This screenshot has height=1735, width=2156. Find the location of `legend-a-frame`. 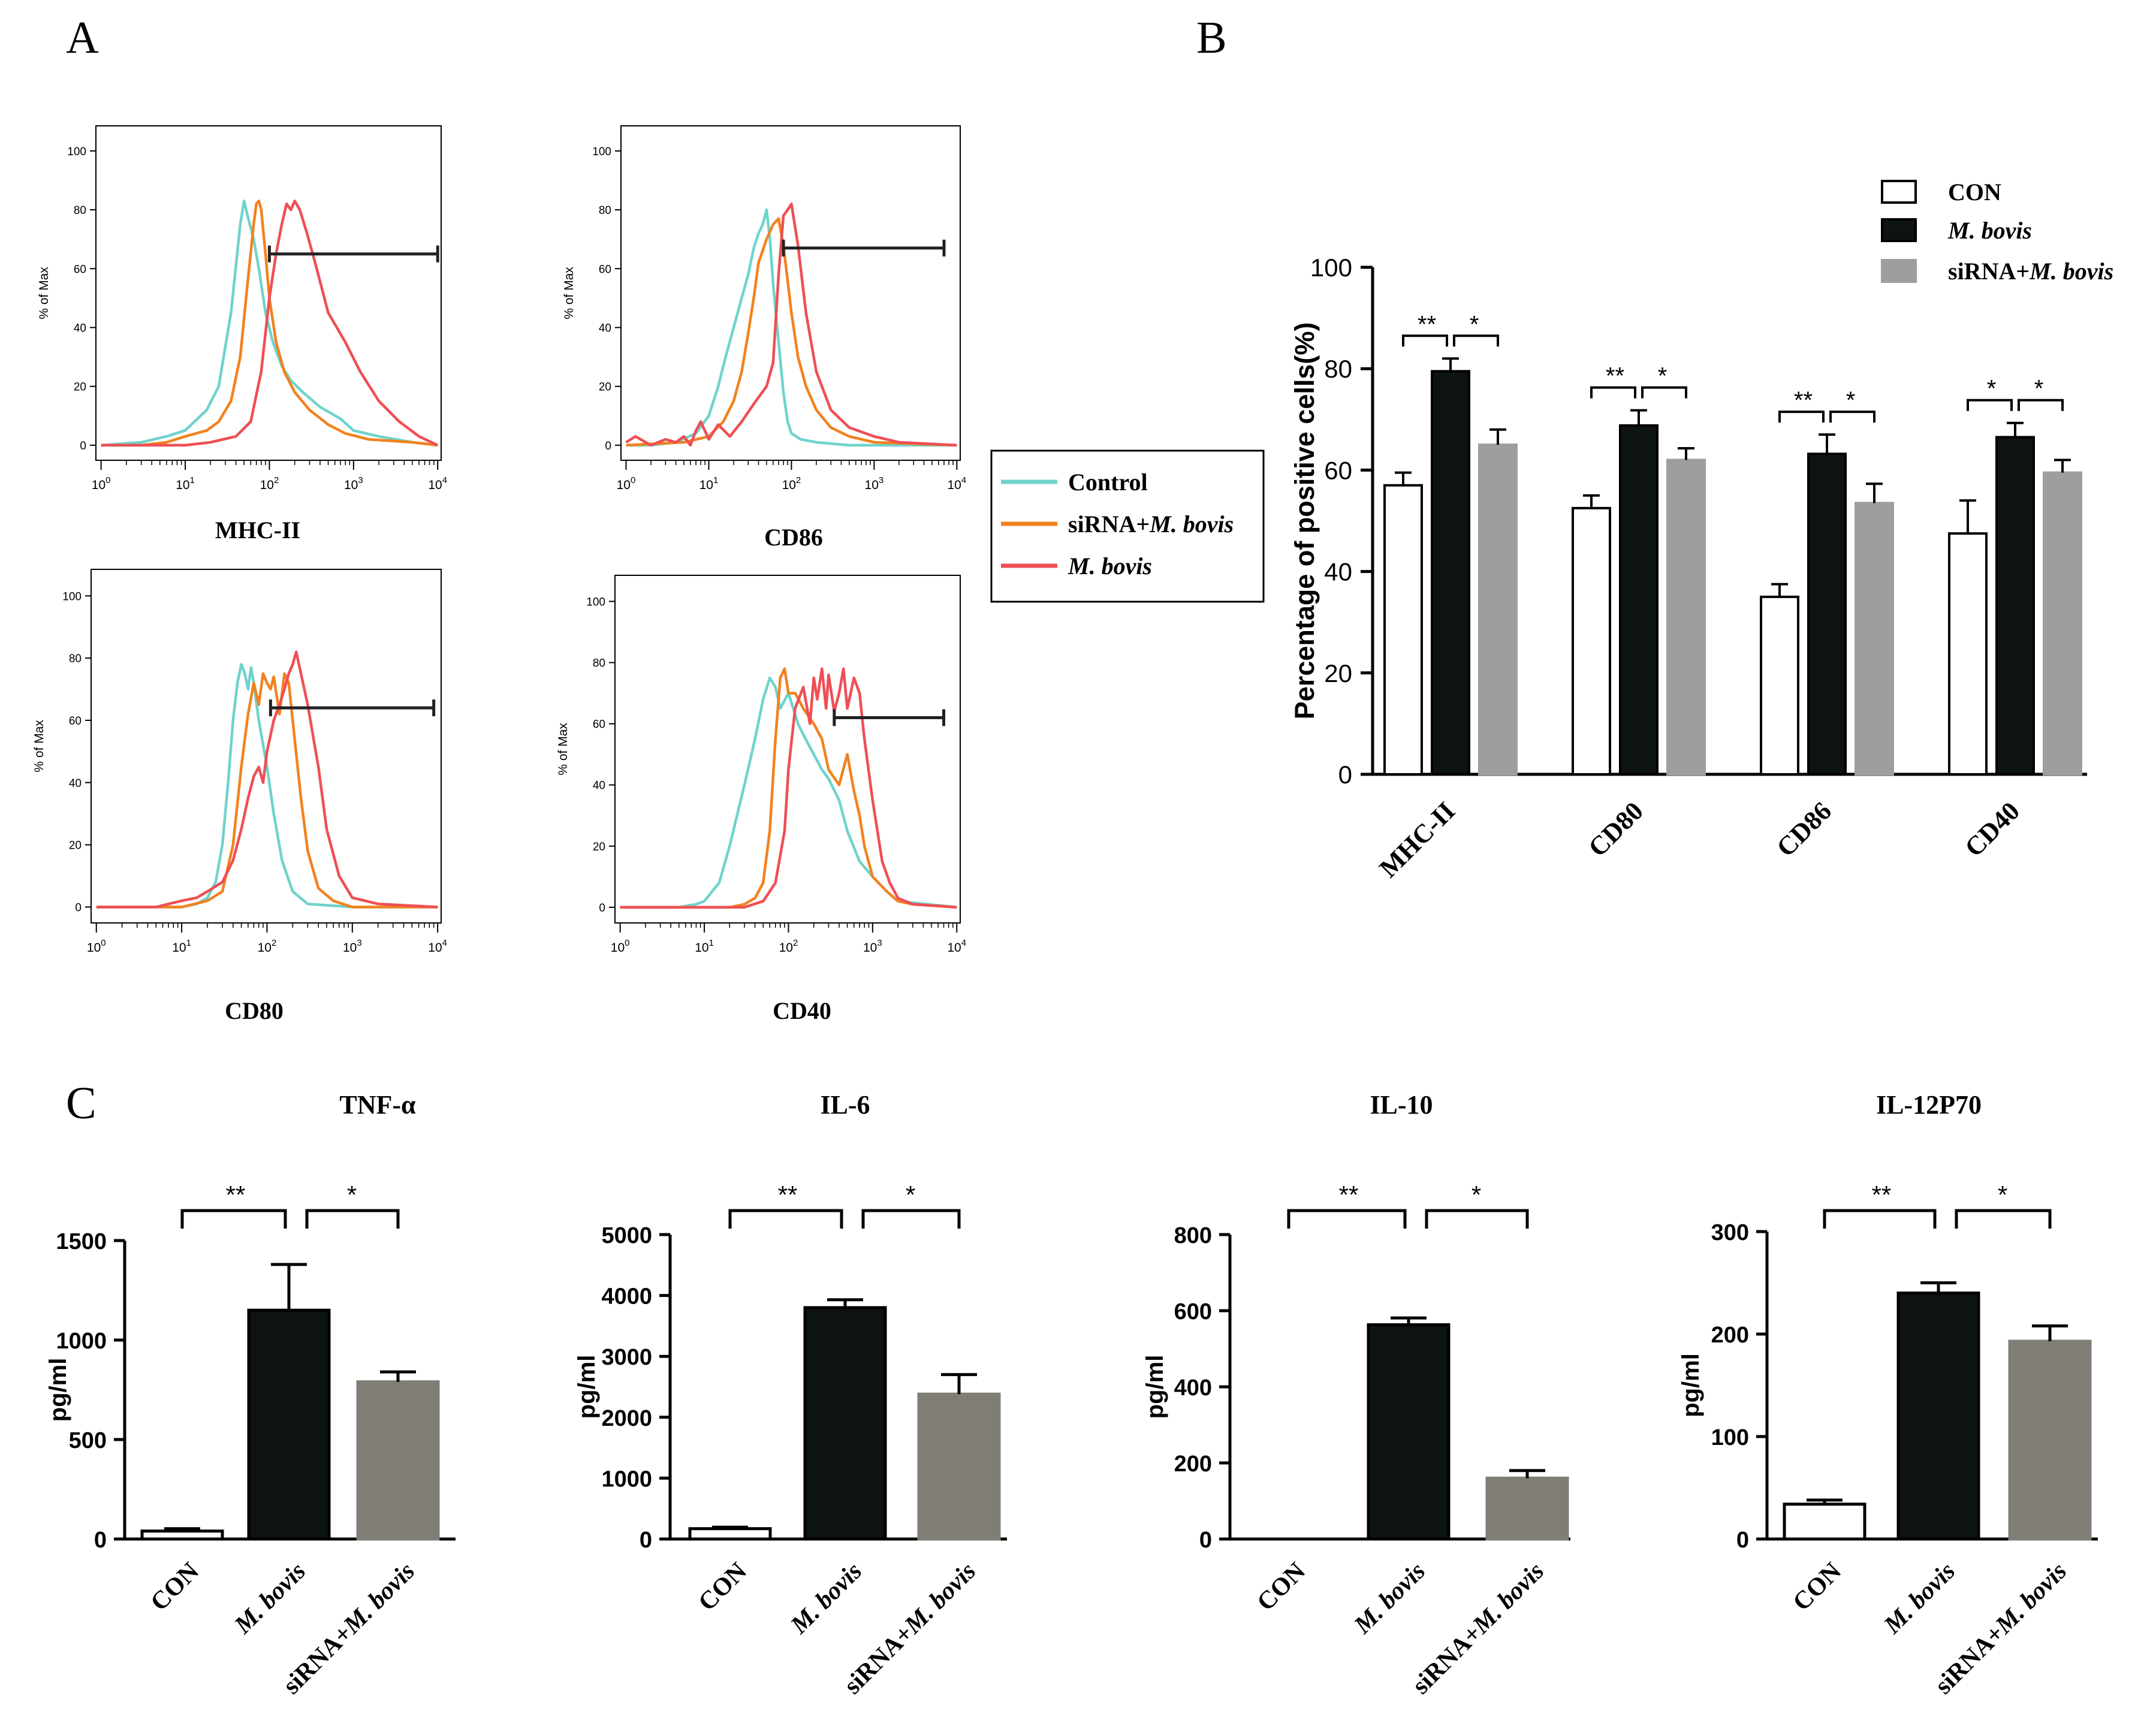

legend-a-frame is located at coordinates (1127, 526).